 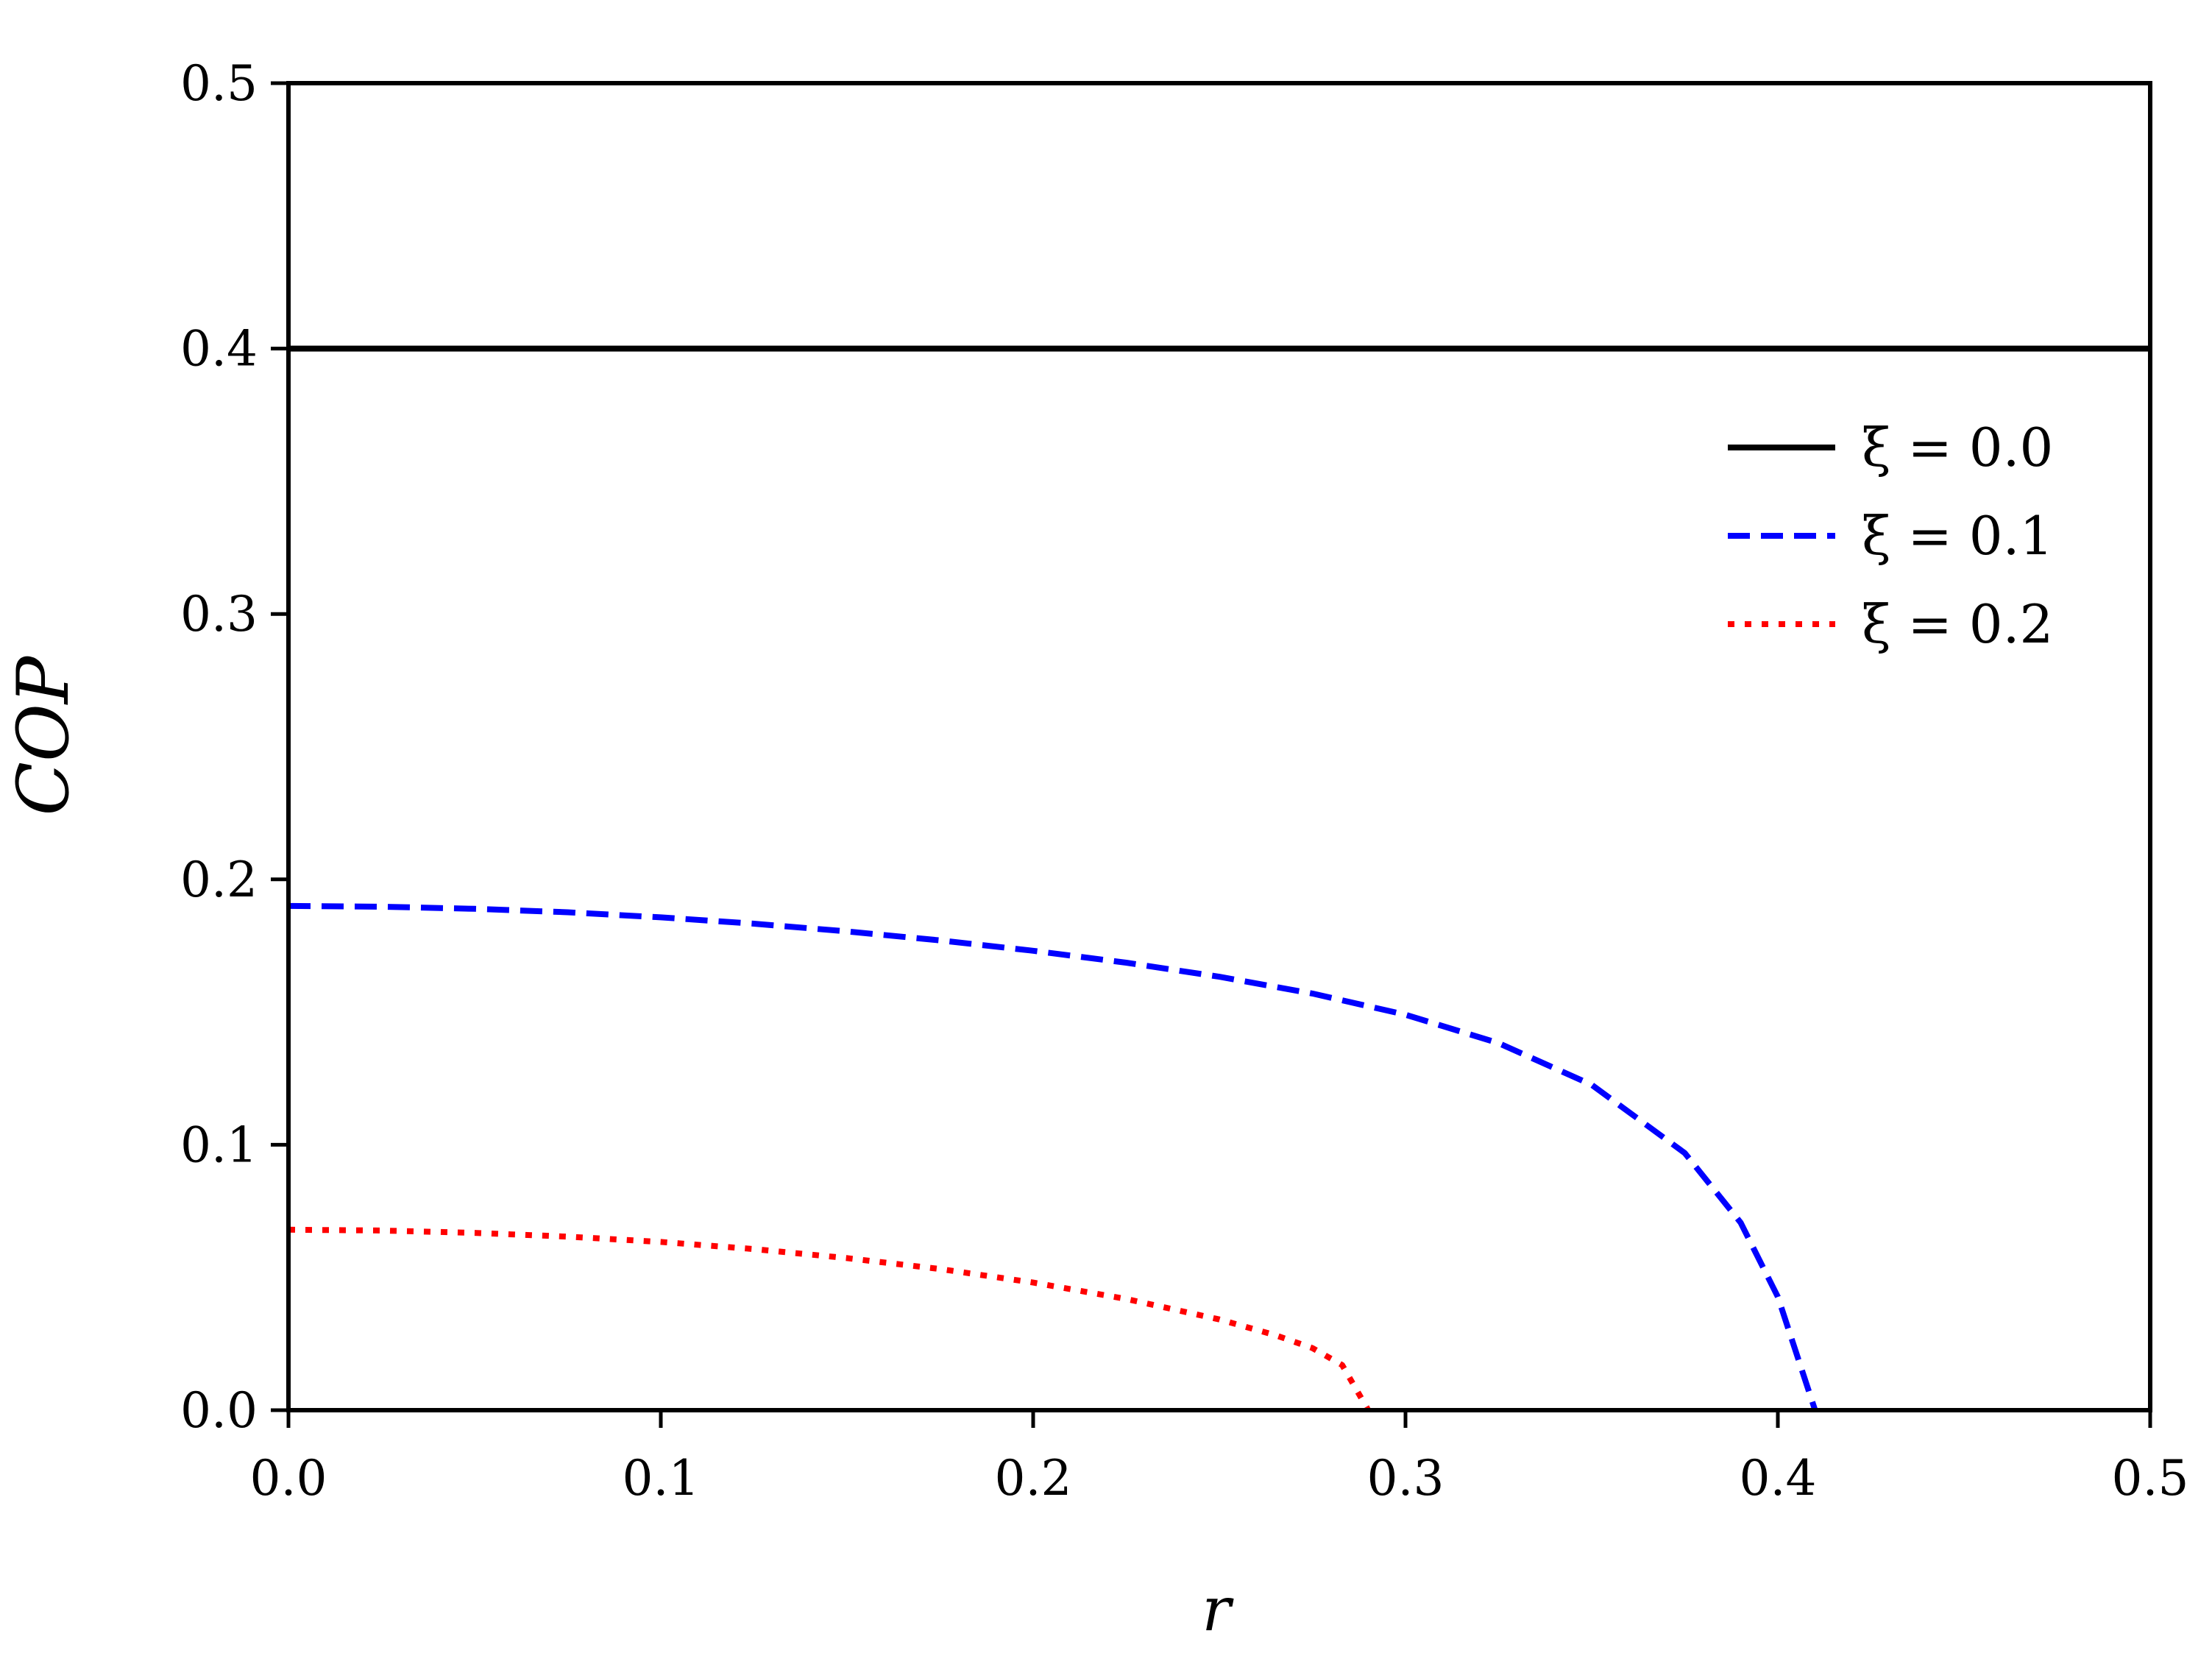 I want to click on x-tick-label: 0.5, so click(x=2150, y=1478).